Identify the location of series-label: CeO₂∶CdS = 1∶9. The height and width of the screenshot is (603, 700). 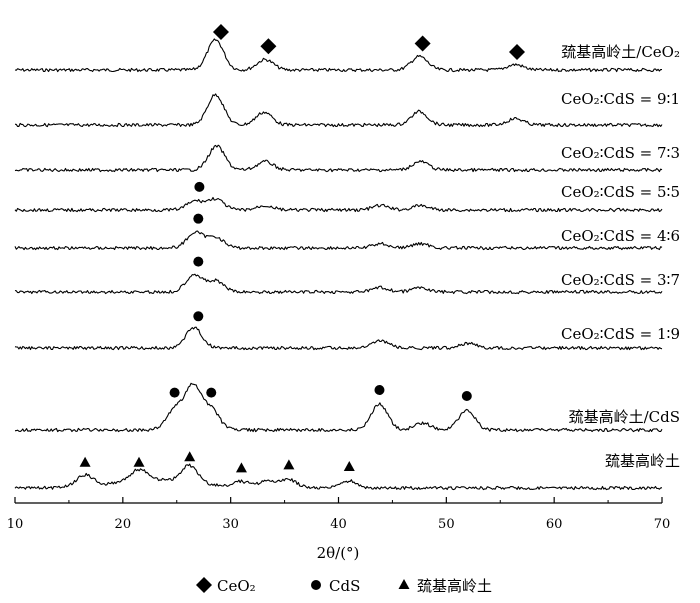
(620, 334).